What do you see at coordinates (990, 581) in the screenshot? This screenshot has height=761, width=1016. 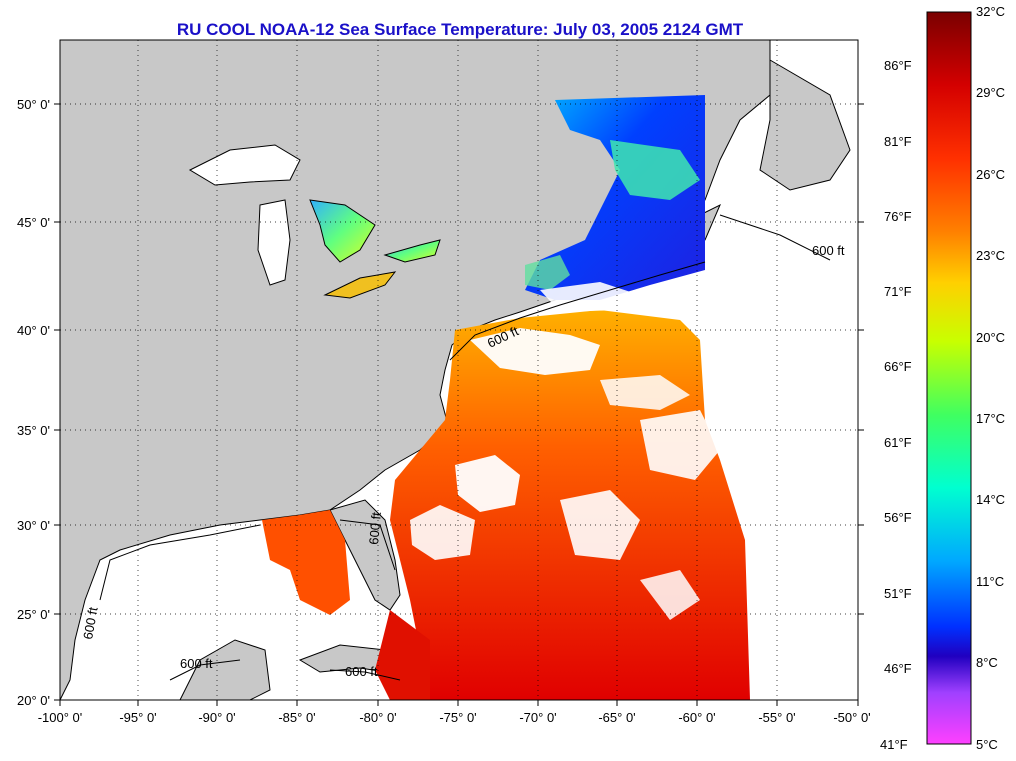 I see `colorbar-celsius-label: 11°C` at bounding box center [990, 581].